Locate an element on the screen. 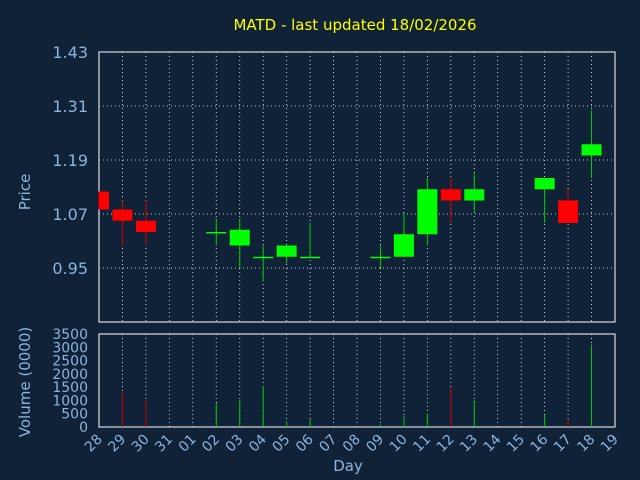  price-tick-label: 0.95 is located at coordinates (70, 268).